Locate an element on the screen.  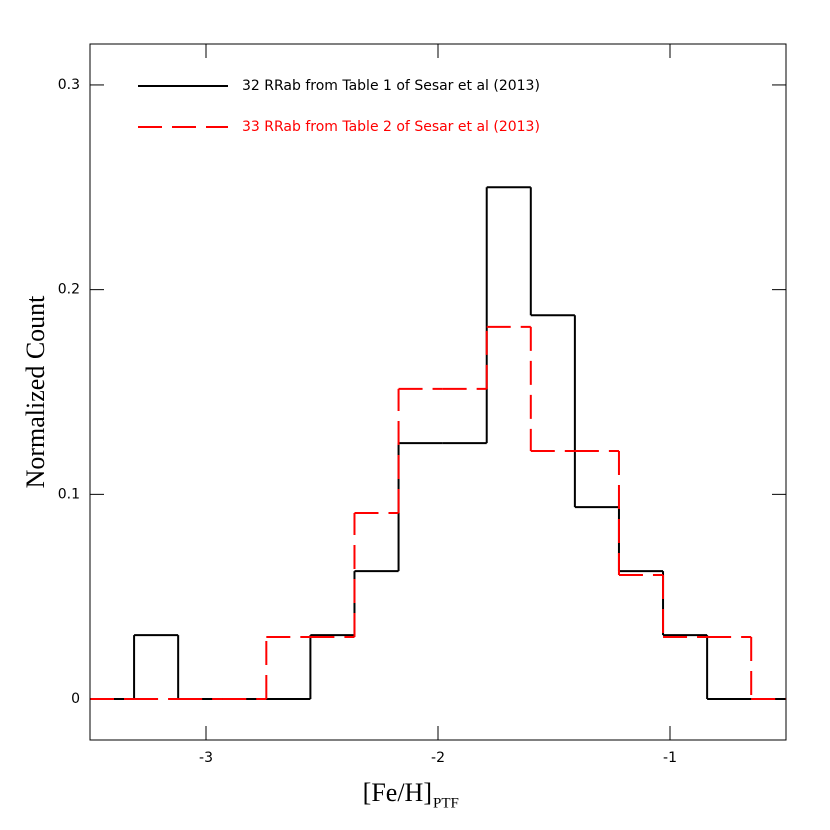
y-tick-label: 0 is located at coordinates (75, 699).